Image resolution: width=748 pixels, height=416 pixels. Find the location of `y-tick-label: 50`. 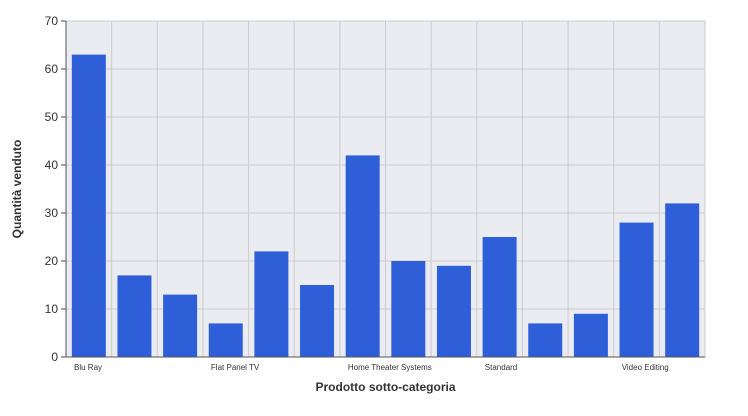

y-tick-label: 50 is located at coordinates (52, 117).